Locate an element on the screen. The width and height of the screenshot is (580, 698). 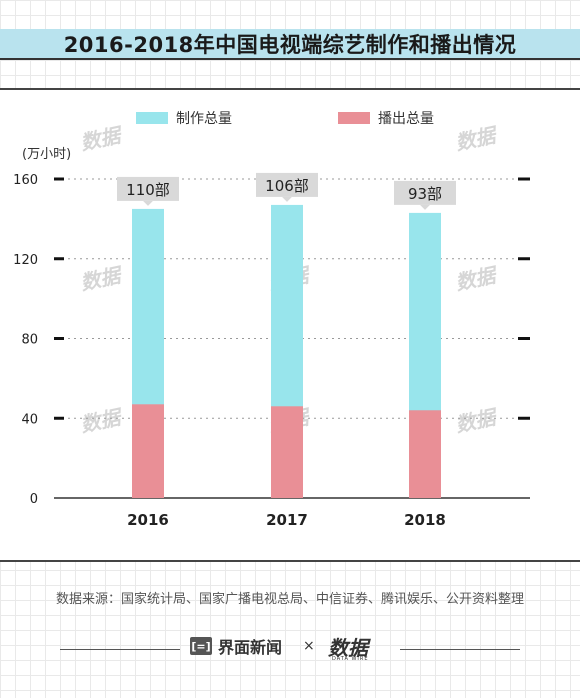
legend-swatch-broadcast is located at coordinates (354, 118).